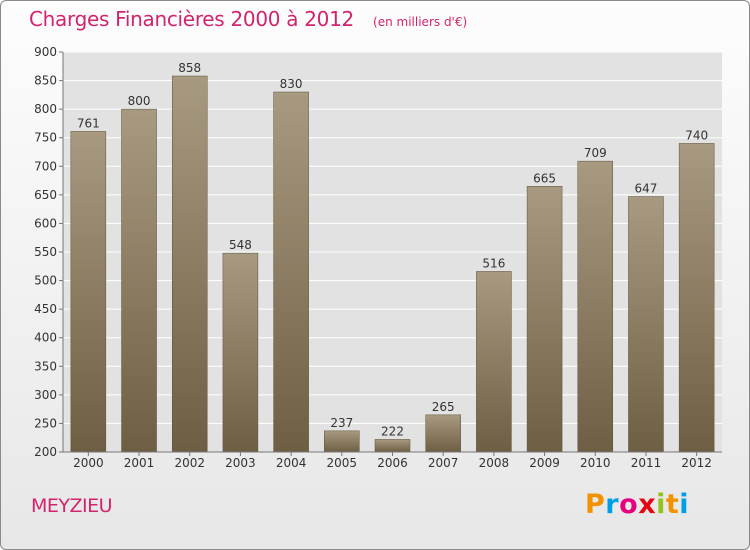 This screenshot has width=750, height=550. What do you see at coordinates (45, 166) in the screenshot?
I see `y-tick-label: 700` at bounding box center [45, 166].